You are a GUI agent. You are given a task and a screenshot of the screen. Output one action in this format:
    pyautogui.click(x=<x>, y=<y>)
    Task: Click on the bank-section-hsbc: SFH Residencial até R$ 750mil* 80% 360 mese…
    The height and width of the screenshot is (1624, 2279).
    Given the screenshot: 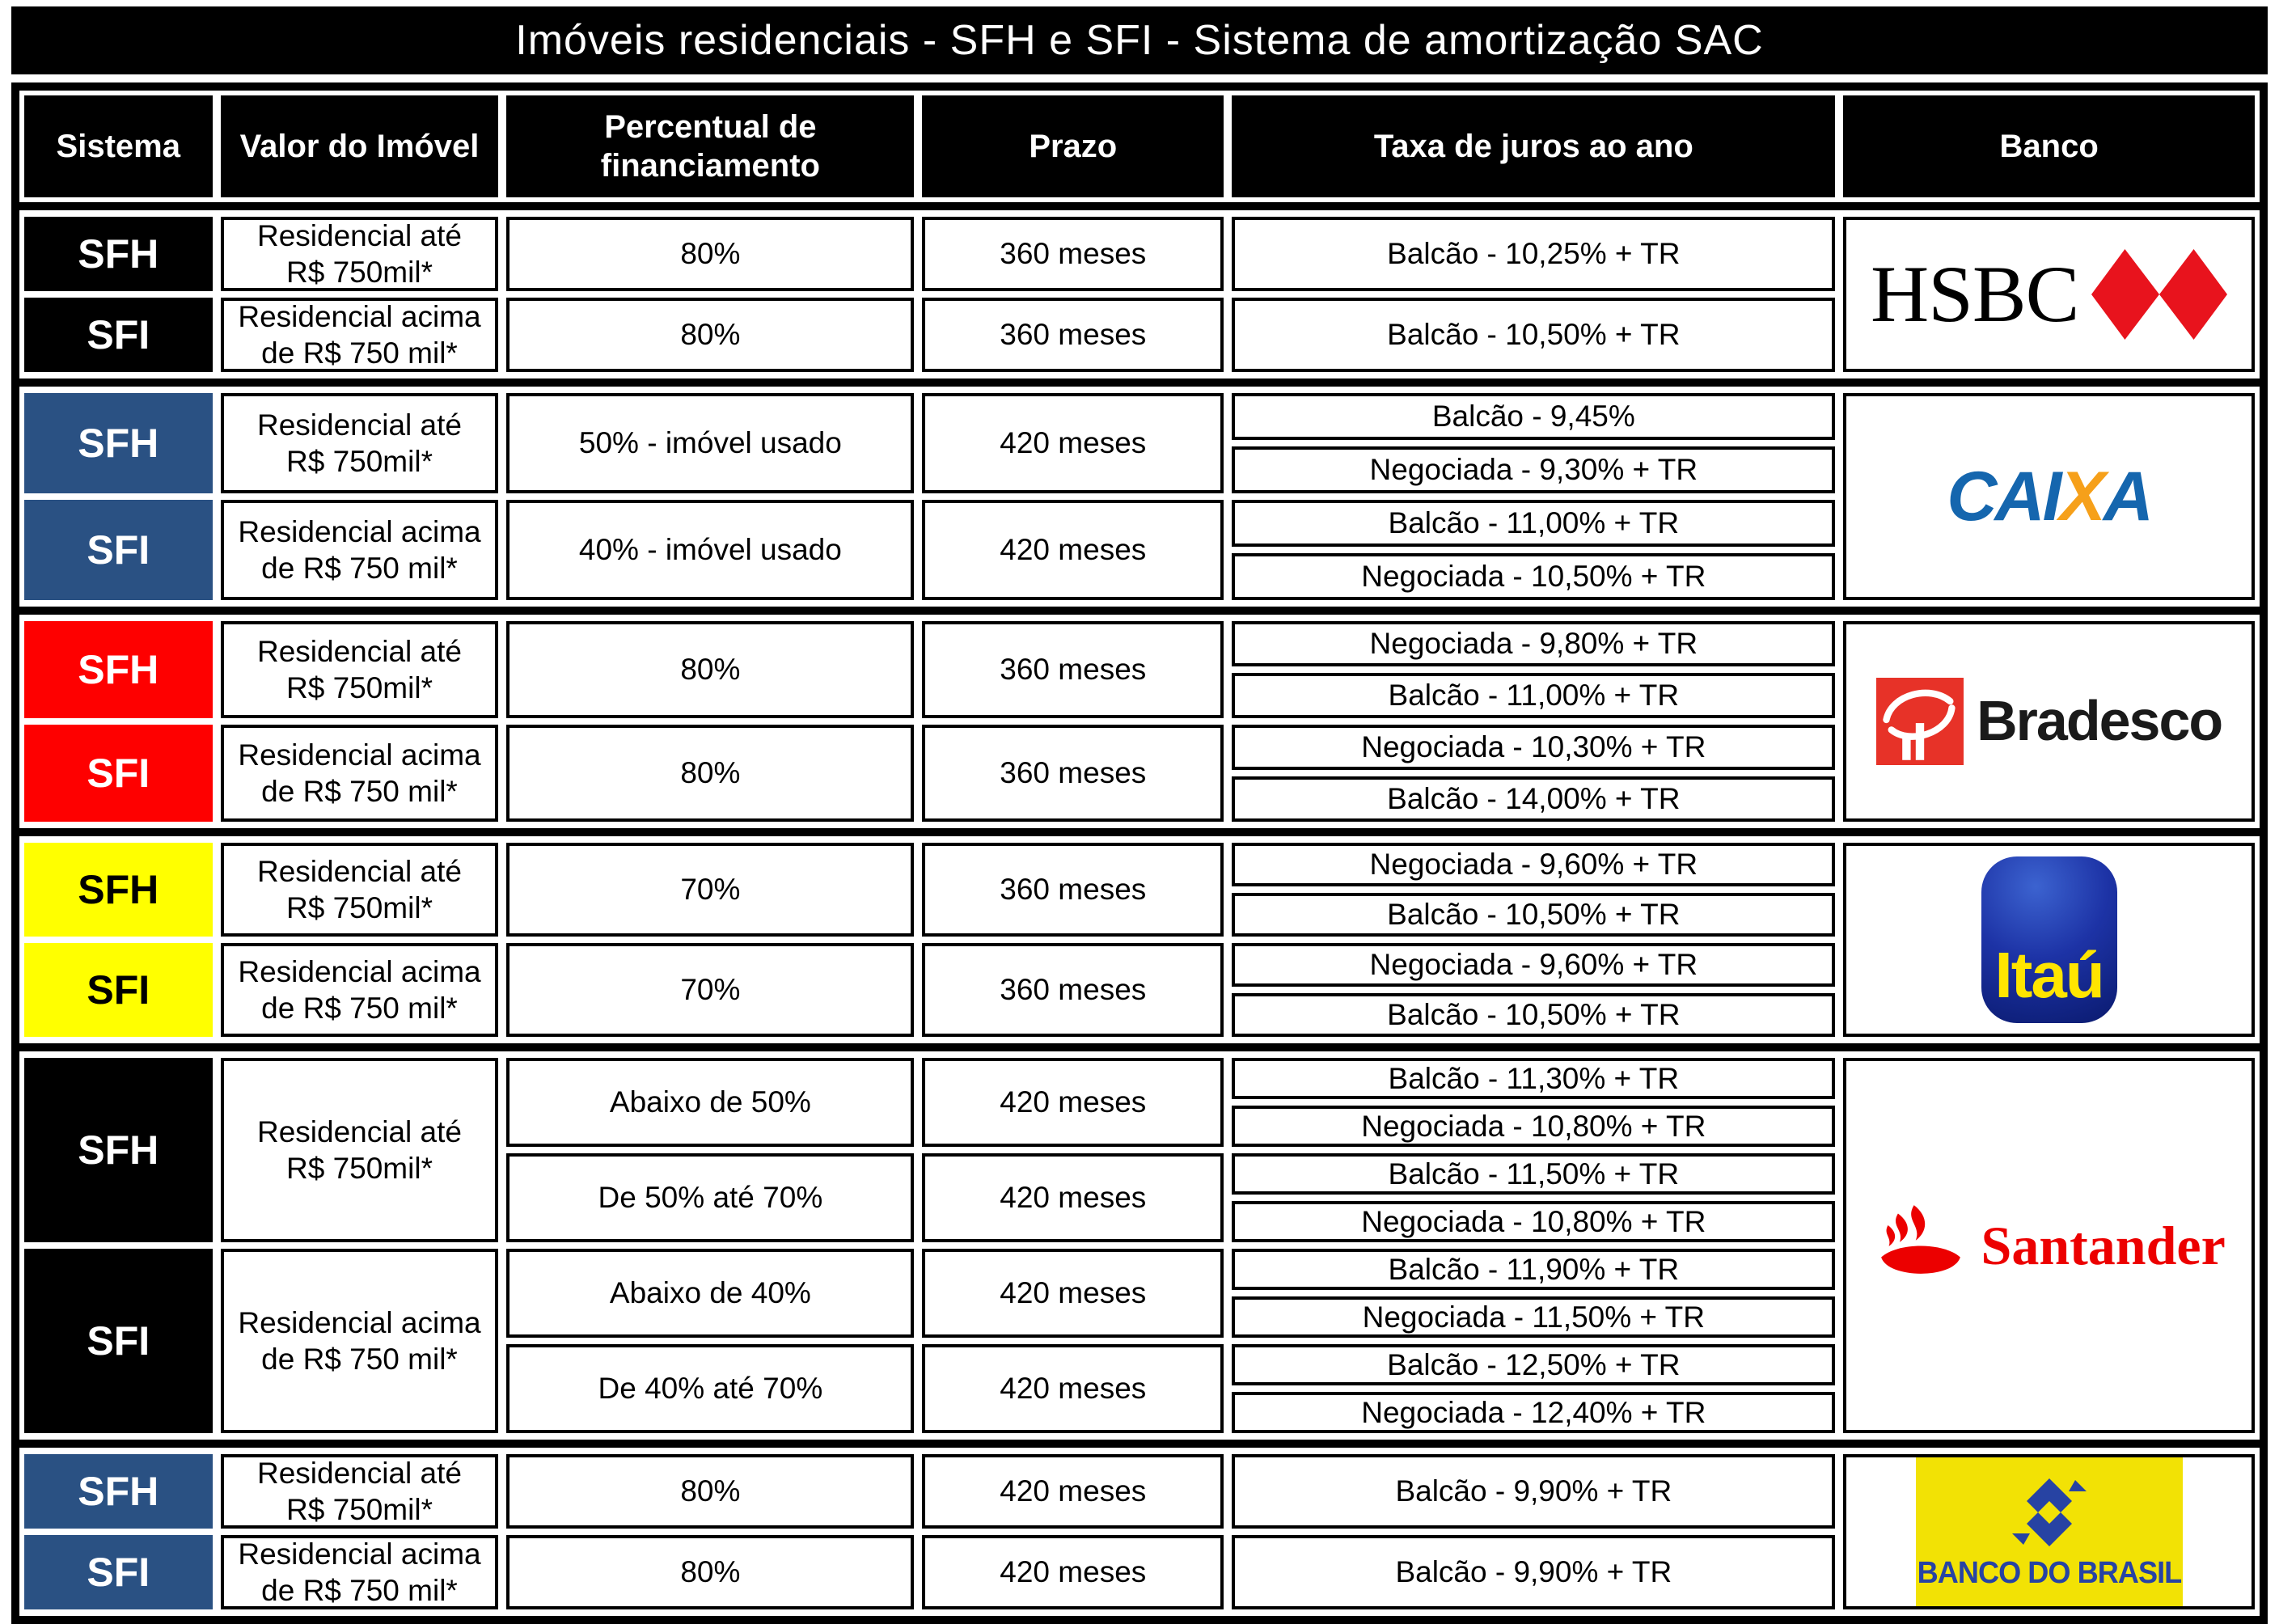 What is the action you would take?
    pyautogui.click(x=1139, y=294)
    